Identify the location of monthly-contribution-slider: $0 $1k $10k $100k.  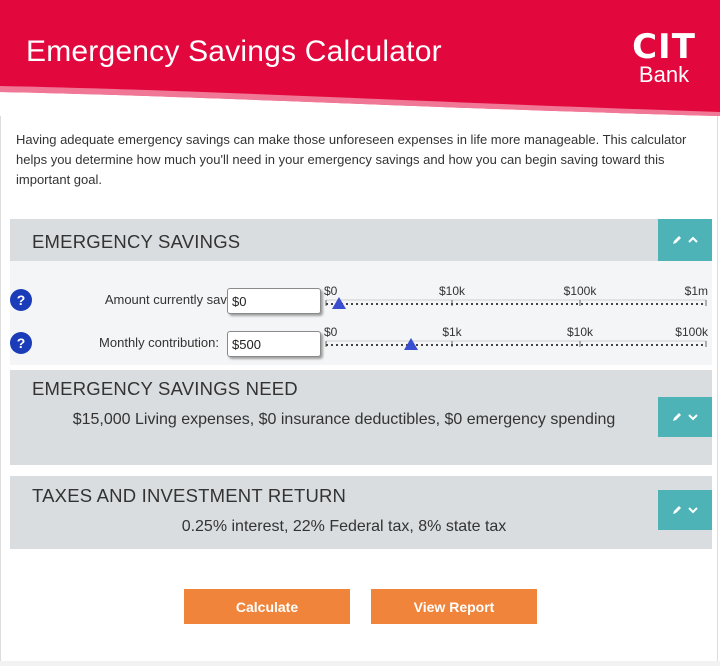
(516, 343).